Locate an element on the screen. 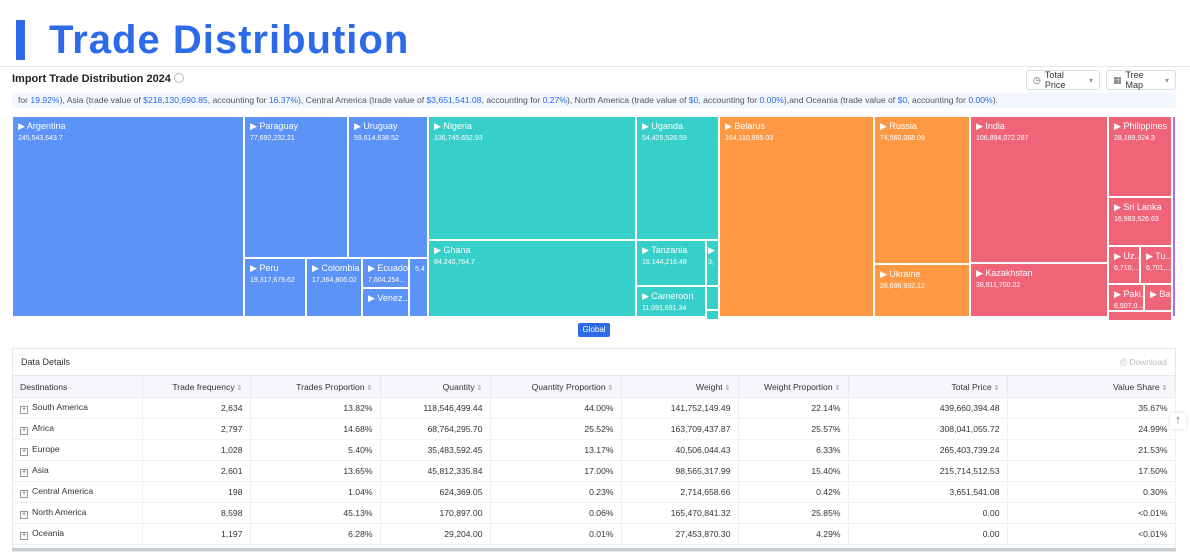 The height and width of the screenshot is (557, 1190). column-header: Trade frequency ⇕ is located at coordinates (196, 386).